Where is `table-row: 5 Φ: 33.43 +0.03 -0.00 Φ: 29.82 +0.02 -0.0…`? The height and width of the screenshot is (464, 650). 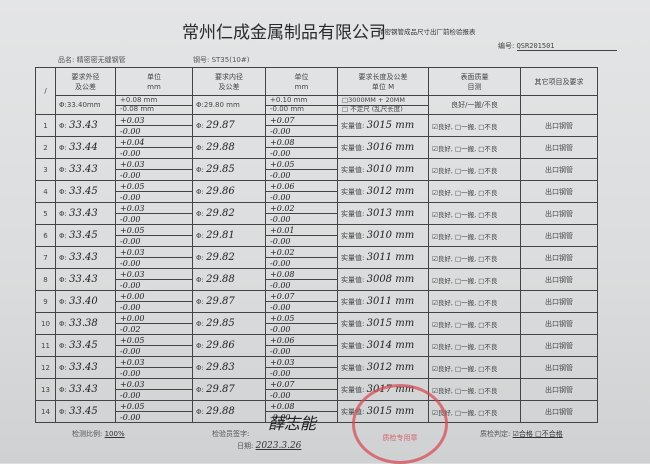 table-row: 5 Φ: 33.43 +0.03 -0.00 Φ: 29.82 +0.02 -0.0… is located at coordinates (316, 213).